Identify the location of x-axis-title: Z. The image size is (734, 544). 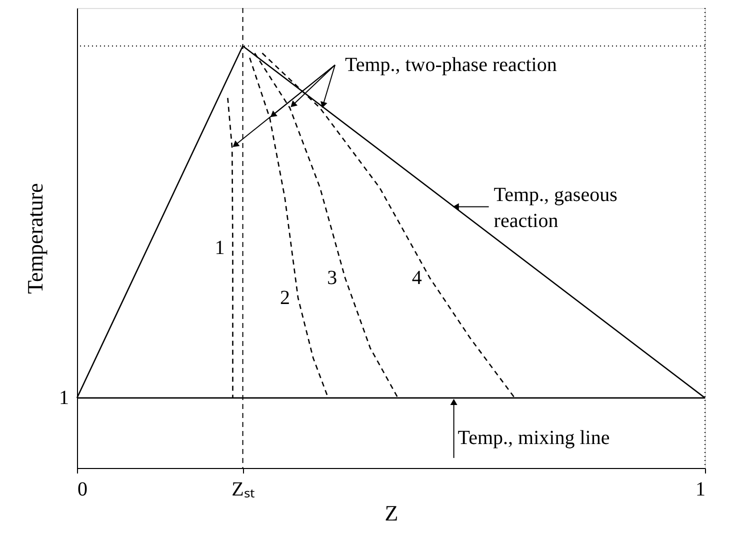
(391, 513).